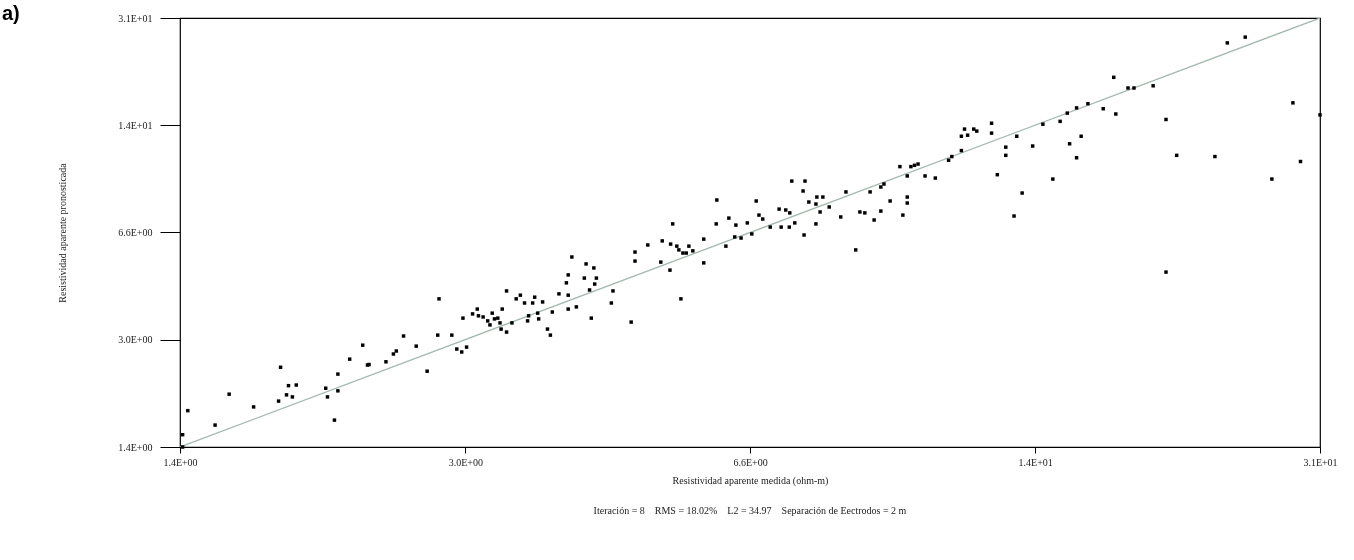 This screenshot has height=560, width=1354. Describe the element at coordinates (135, 18) in the screenshot. I see `y-tick-label: 3.1E+01` at that location.